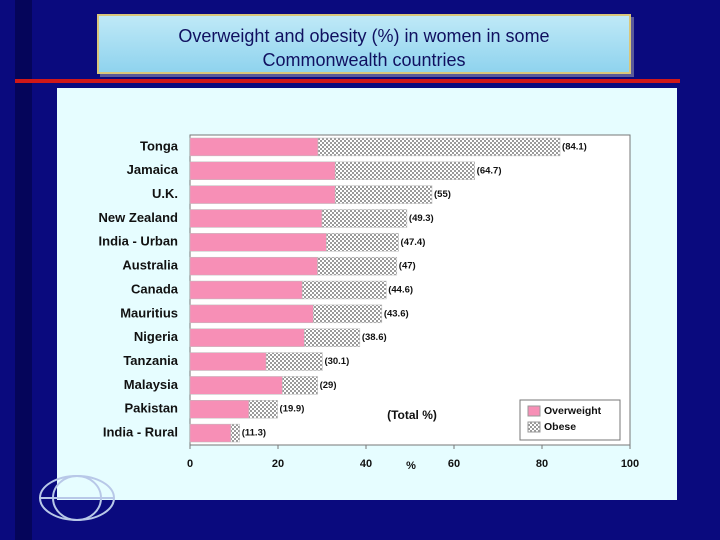  I want to click on y-tick-label: Malaysia, so click(151, 384).